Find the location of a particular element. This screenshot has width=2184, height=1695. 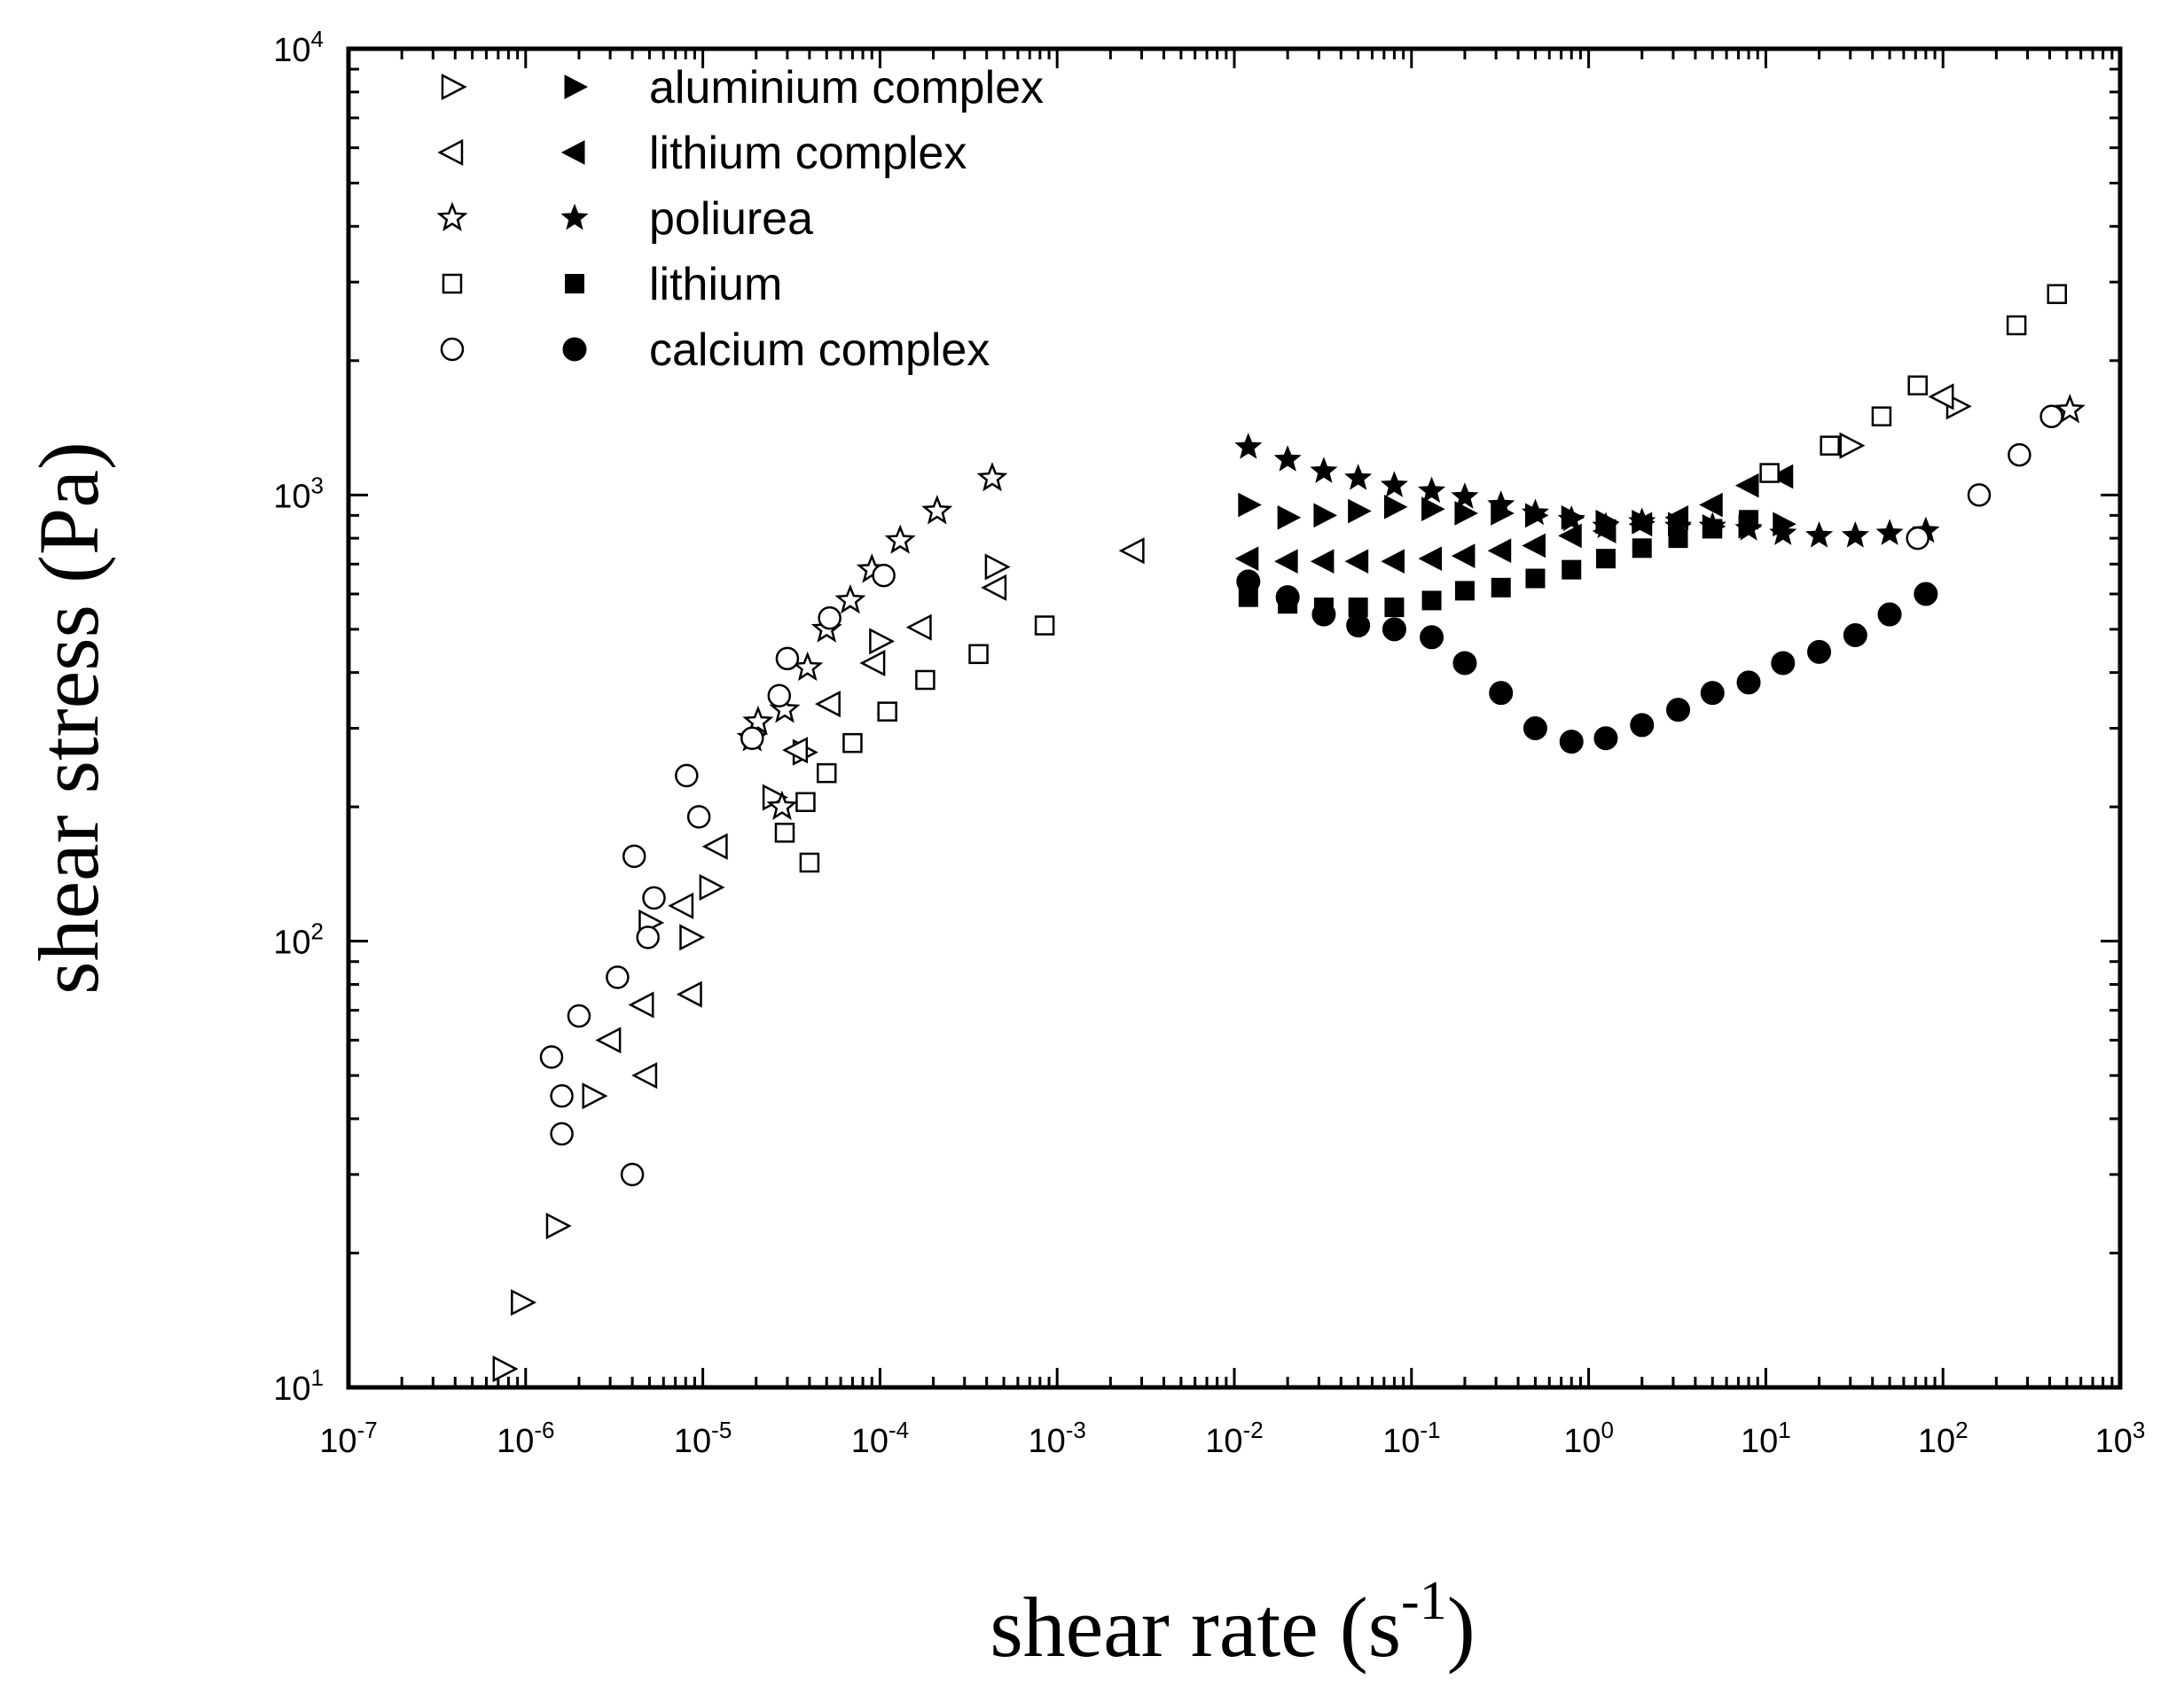

x-tick-label-exponent: 1 is located at coordinates (1784, 1430).